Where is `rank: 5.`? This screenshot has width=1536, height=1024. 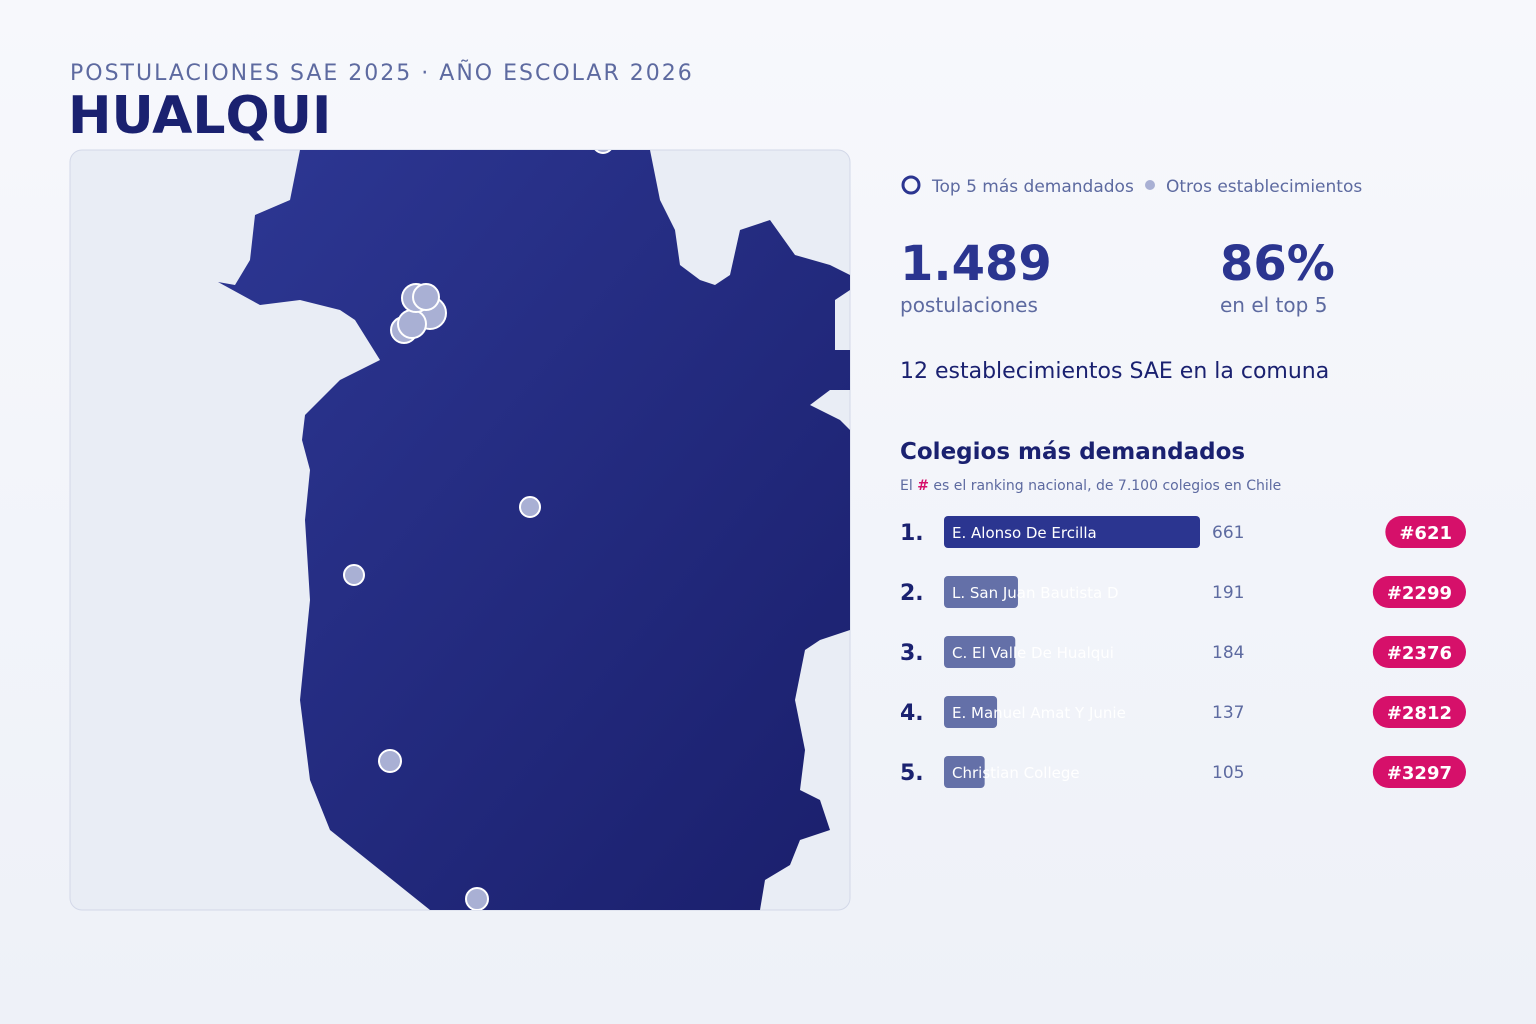
rank: 5. is located at coordinates (912, 773).